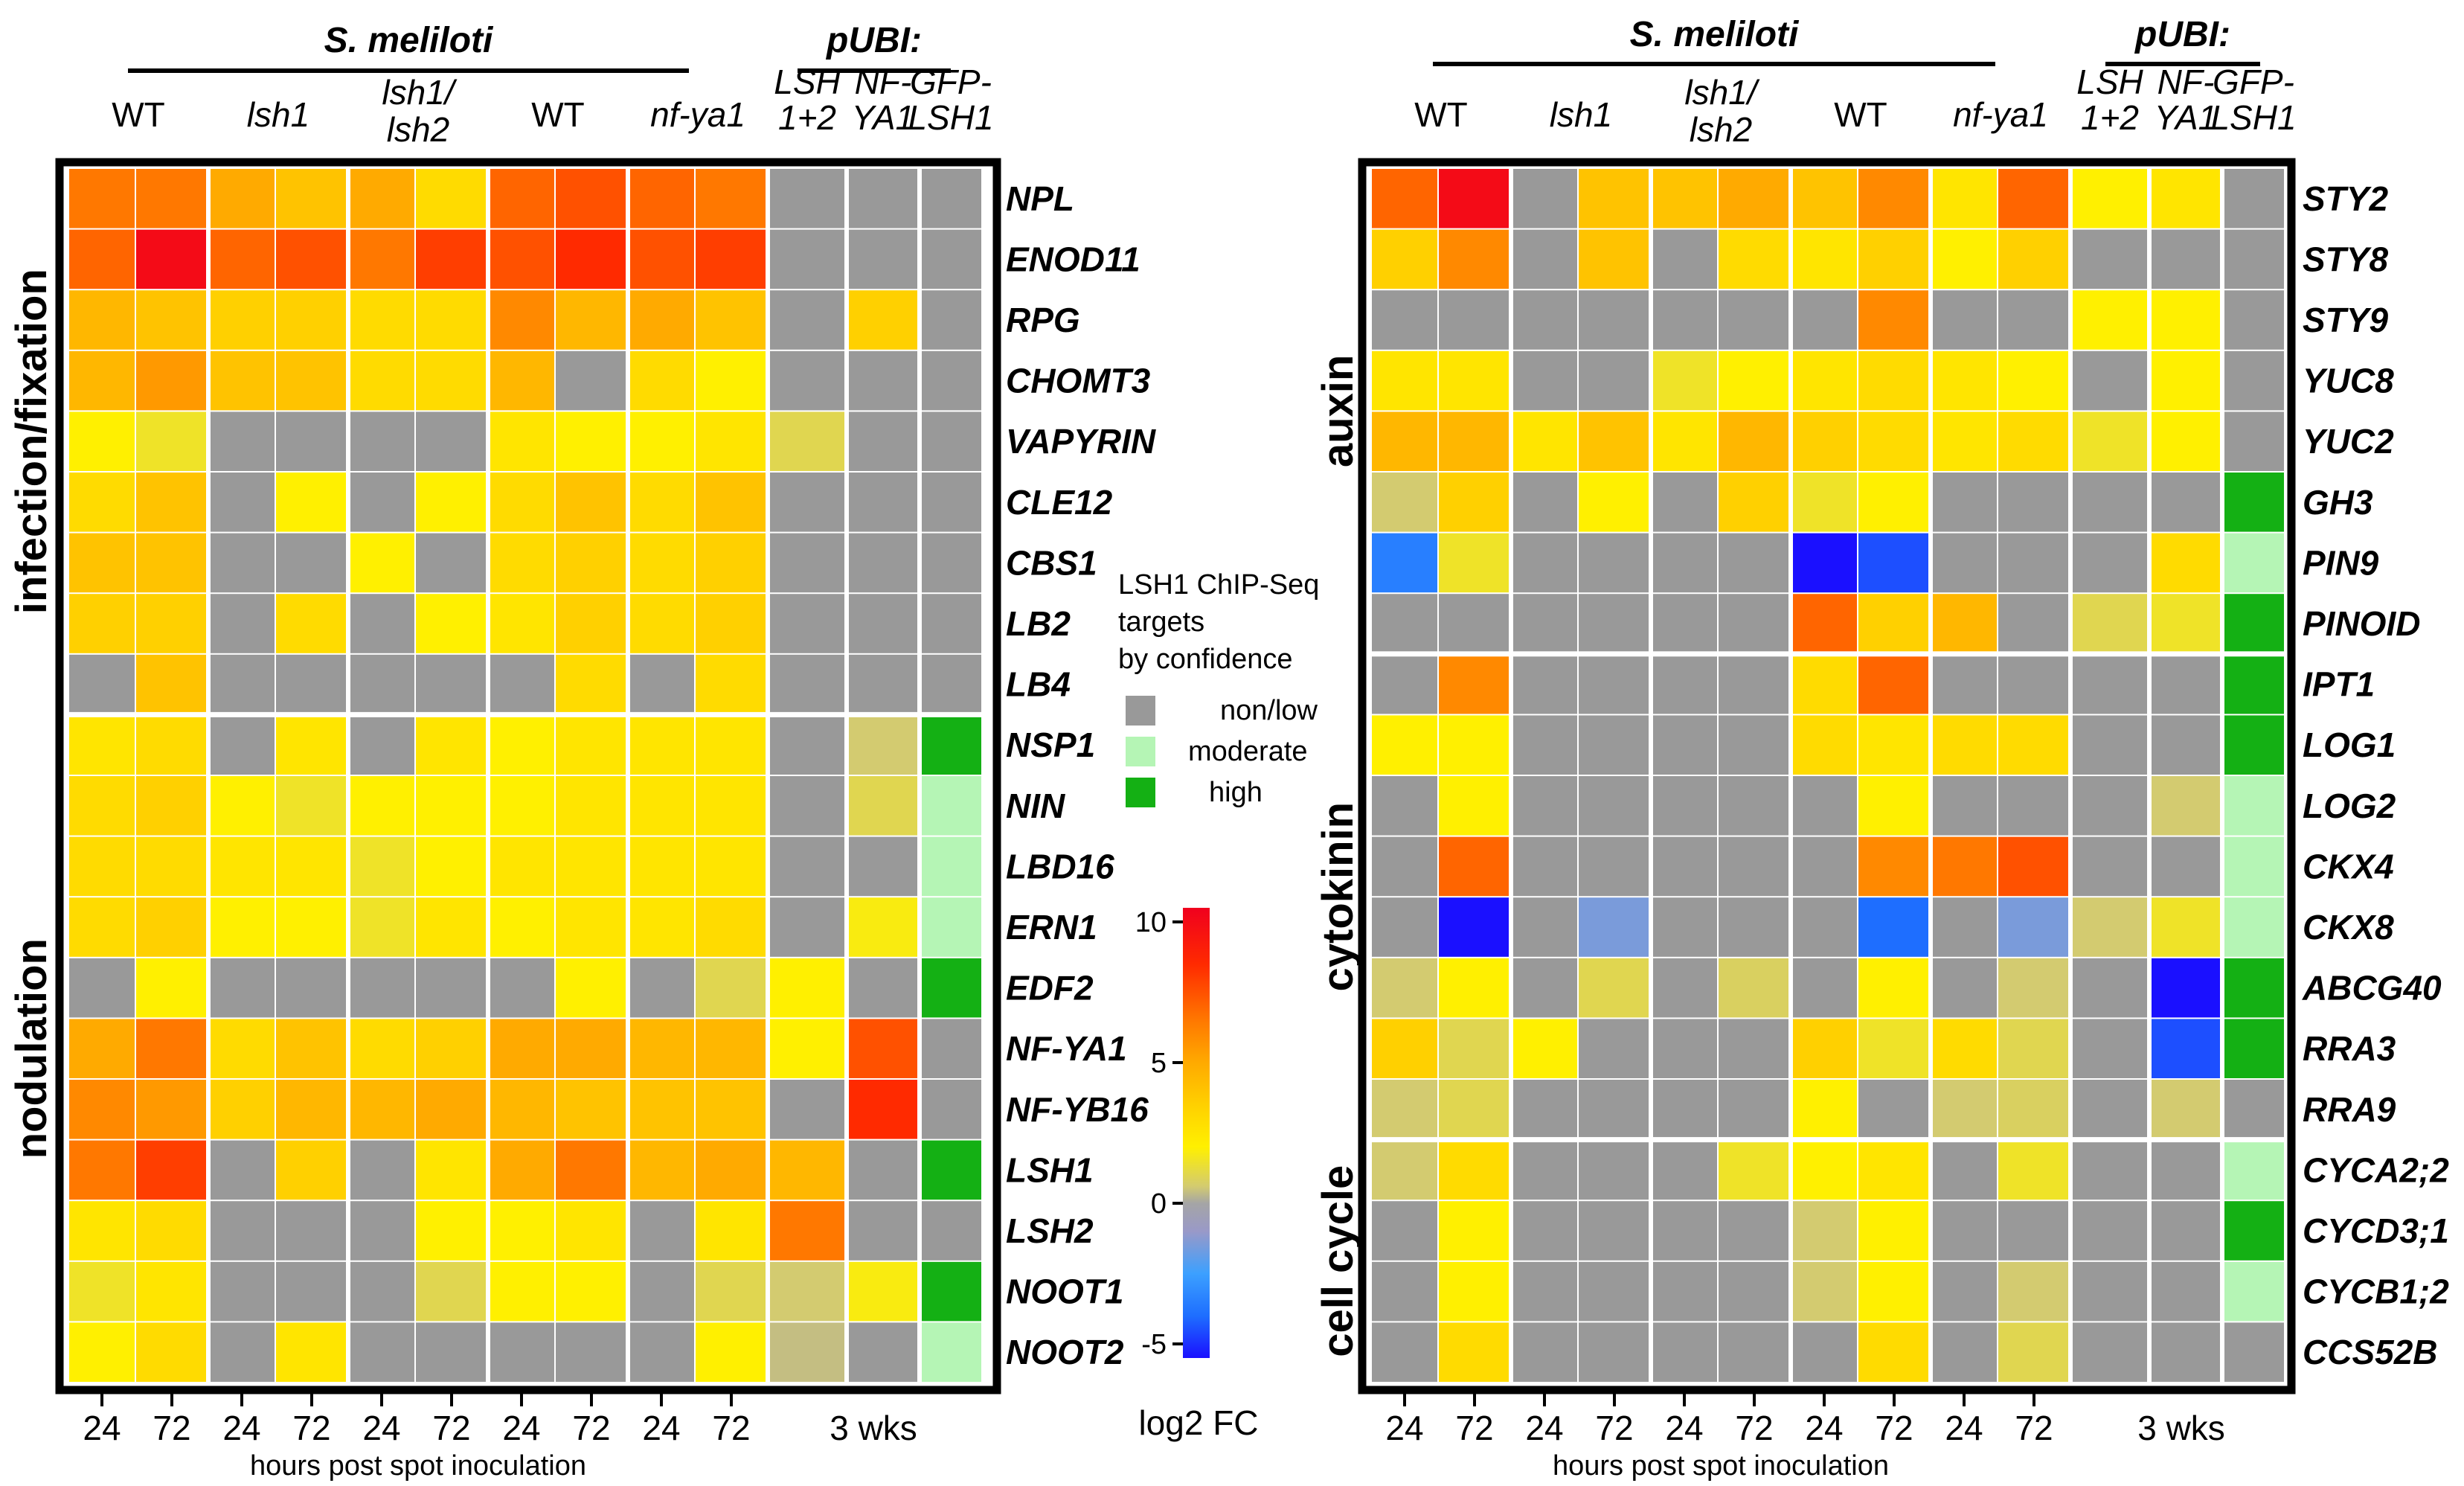 This screenshot has height=1486, width=2464. Describe the element at coordinates (2345, 259) in the screenshot. I see `gene-label: STY8` at that location.